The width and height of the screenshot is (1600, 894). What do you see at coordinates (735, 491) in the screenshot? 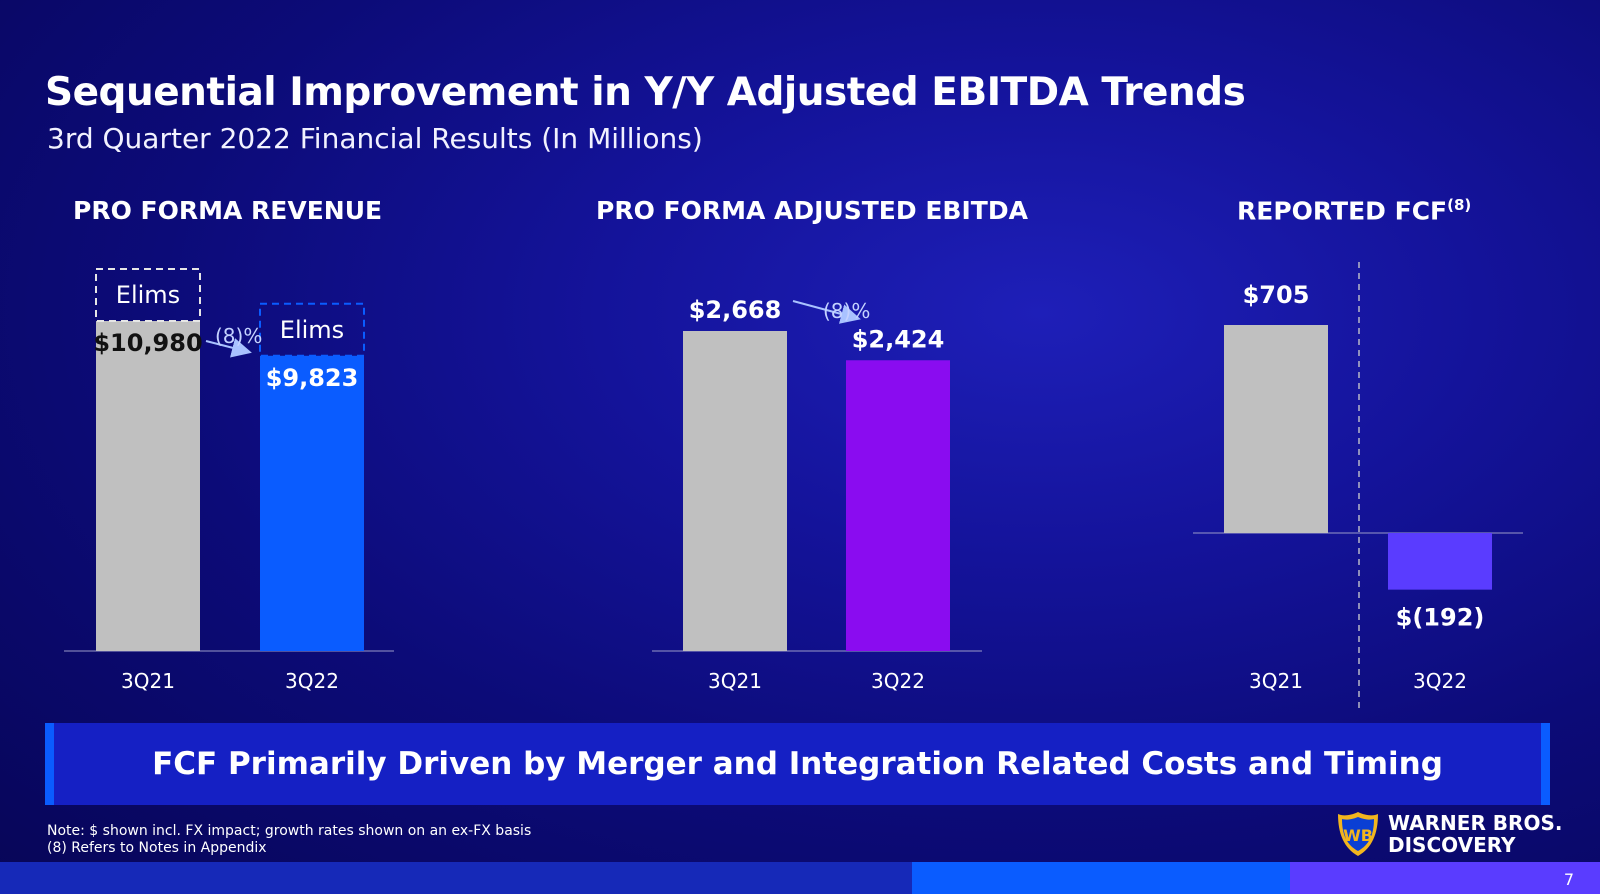
I see `ebitda-bar-3Q21` at bounding box center [735, 491].